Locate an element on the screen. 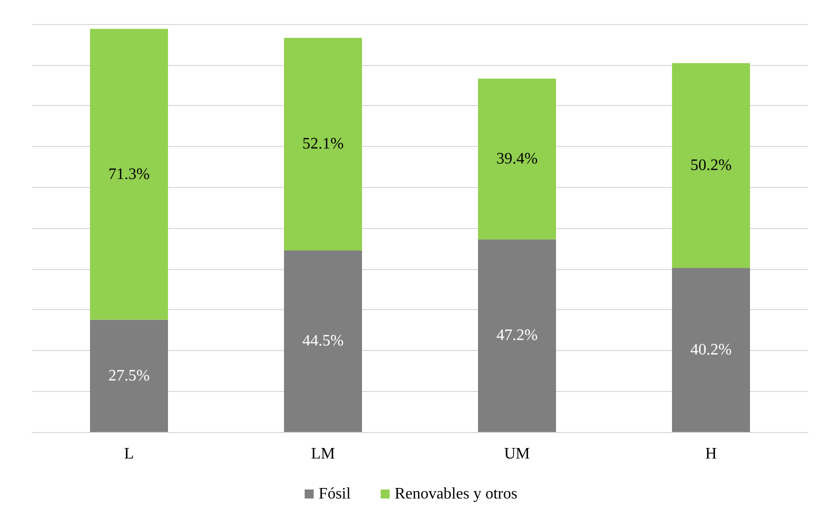 The width and height of the screenshot is (822, 519). legend-label: Renovables y otros is located at coordinates (456, 494).